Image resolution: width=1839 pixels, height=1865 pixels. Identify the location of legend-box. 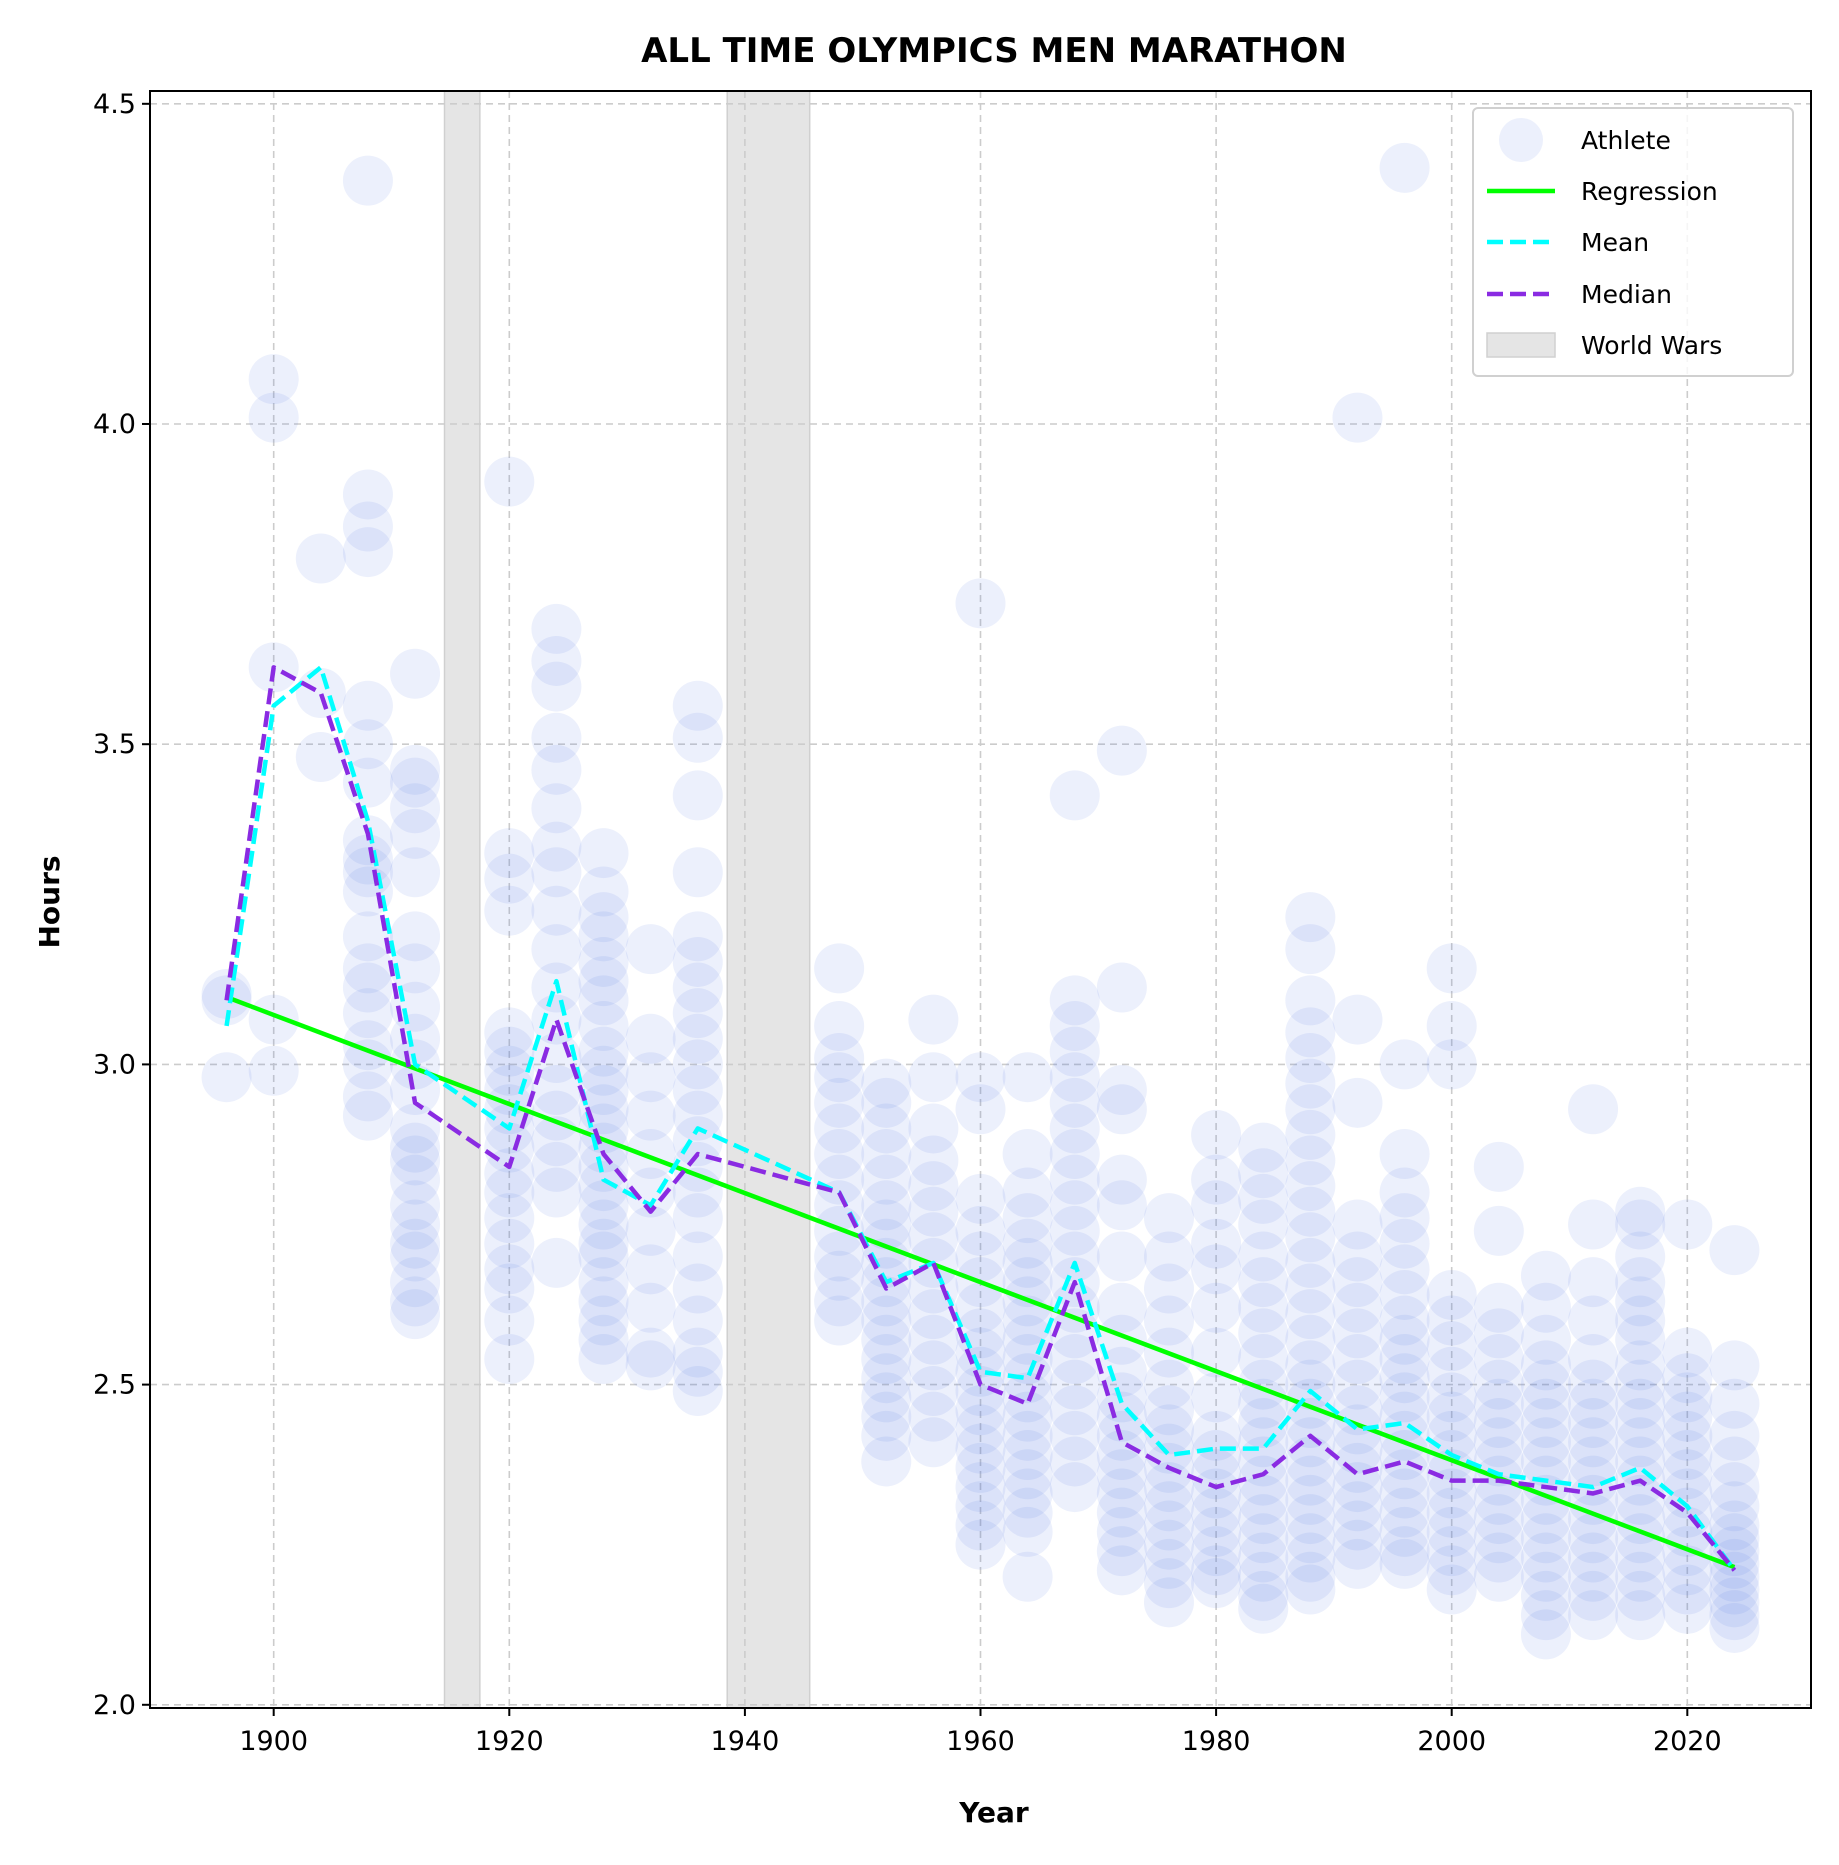
(1633, 242).